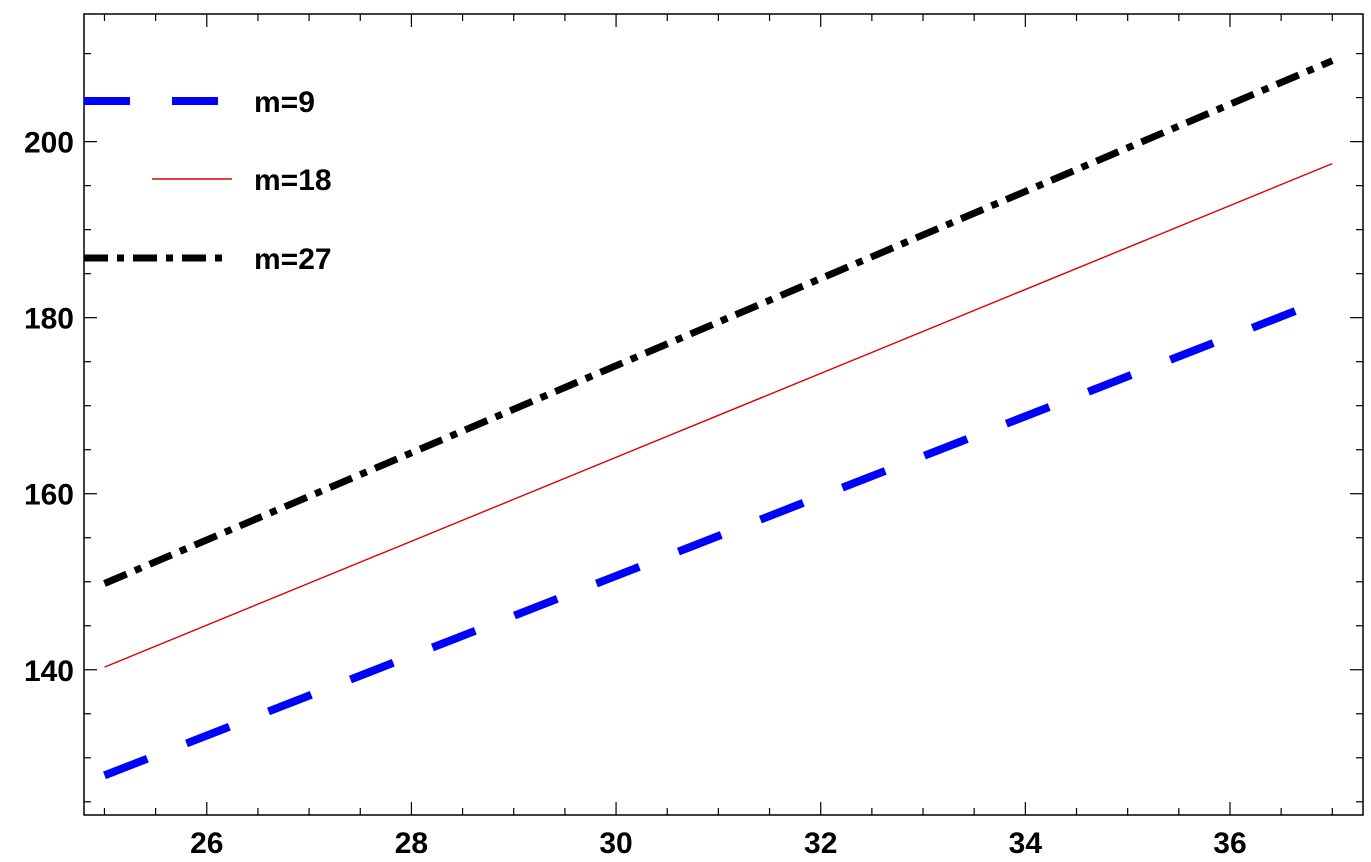 Image resolution: width=1371 pixels, height=862 pixels. I want to click on legend-label-1: m=9, so click(284, 102).